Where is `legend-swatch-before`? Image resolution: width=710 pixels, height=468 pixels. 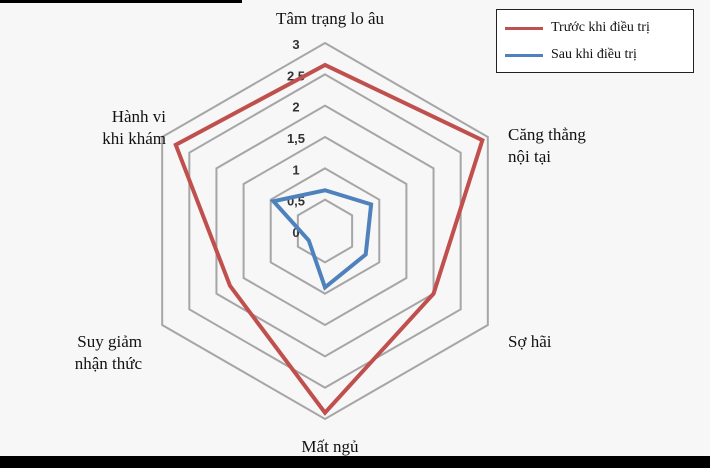 legend-swatch-before is located at coordinates (524, 28).